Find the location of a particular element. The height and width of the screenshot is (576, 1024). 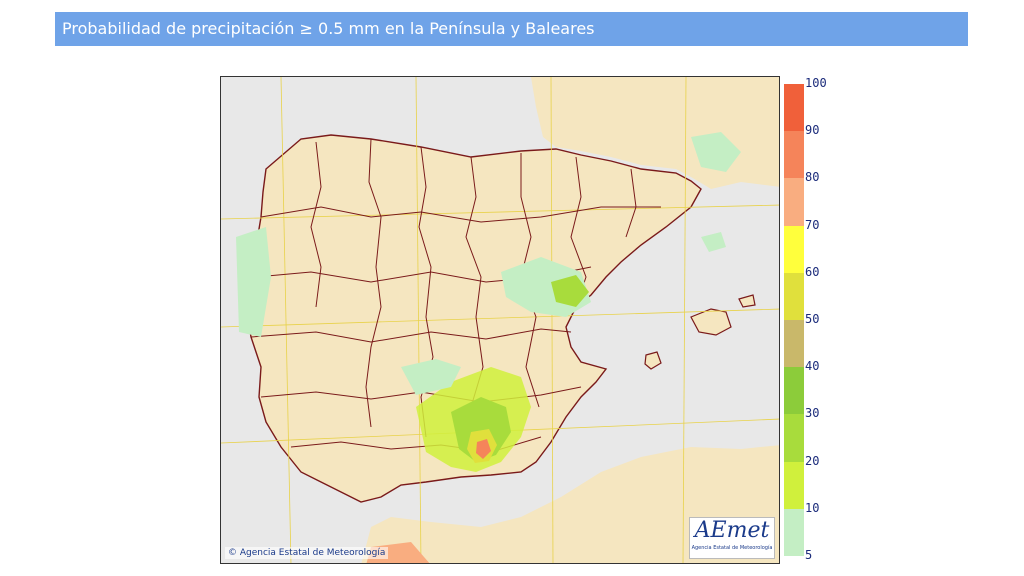

aemet-logo: AEmet Agencia Estatal de Meteorología is located at coordinates (732, 538).